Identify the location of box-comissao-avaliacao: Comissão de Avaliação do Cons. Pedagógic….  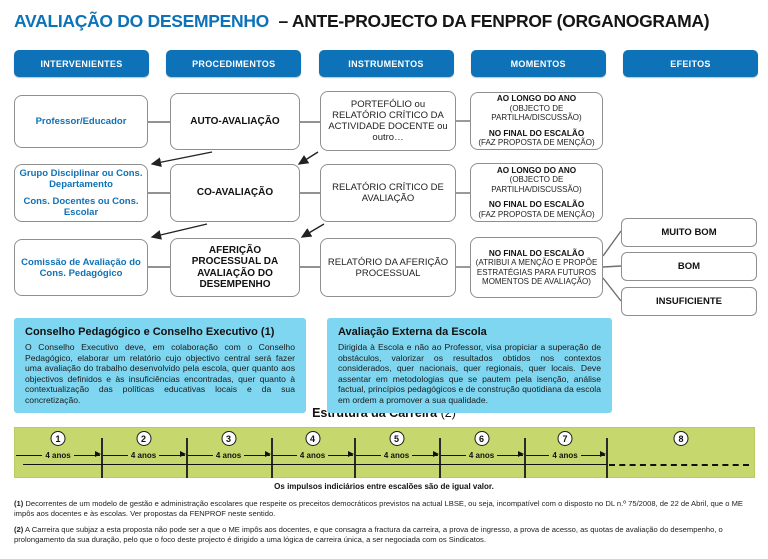
(81, 267).